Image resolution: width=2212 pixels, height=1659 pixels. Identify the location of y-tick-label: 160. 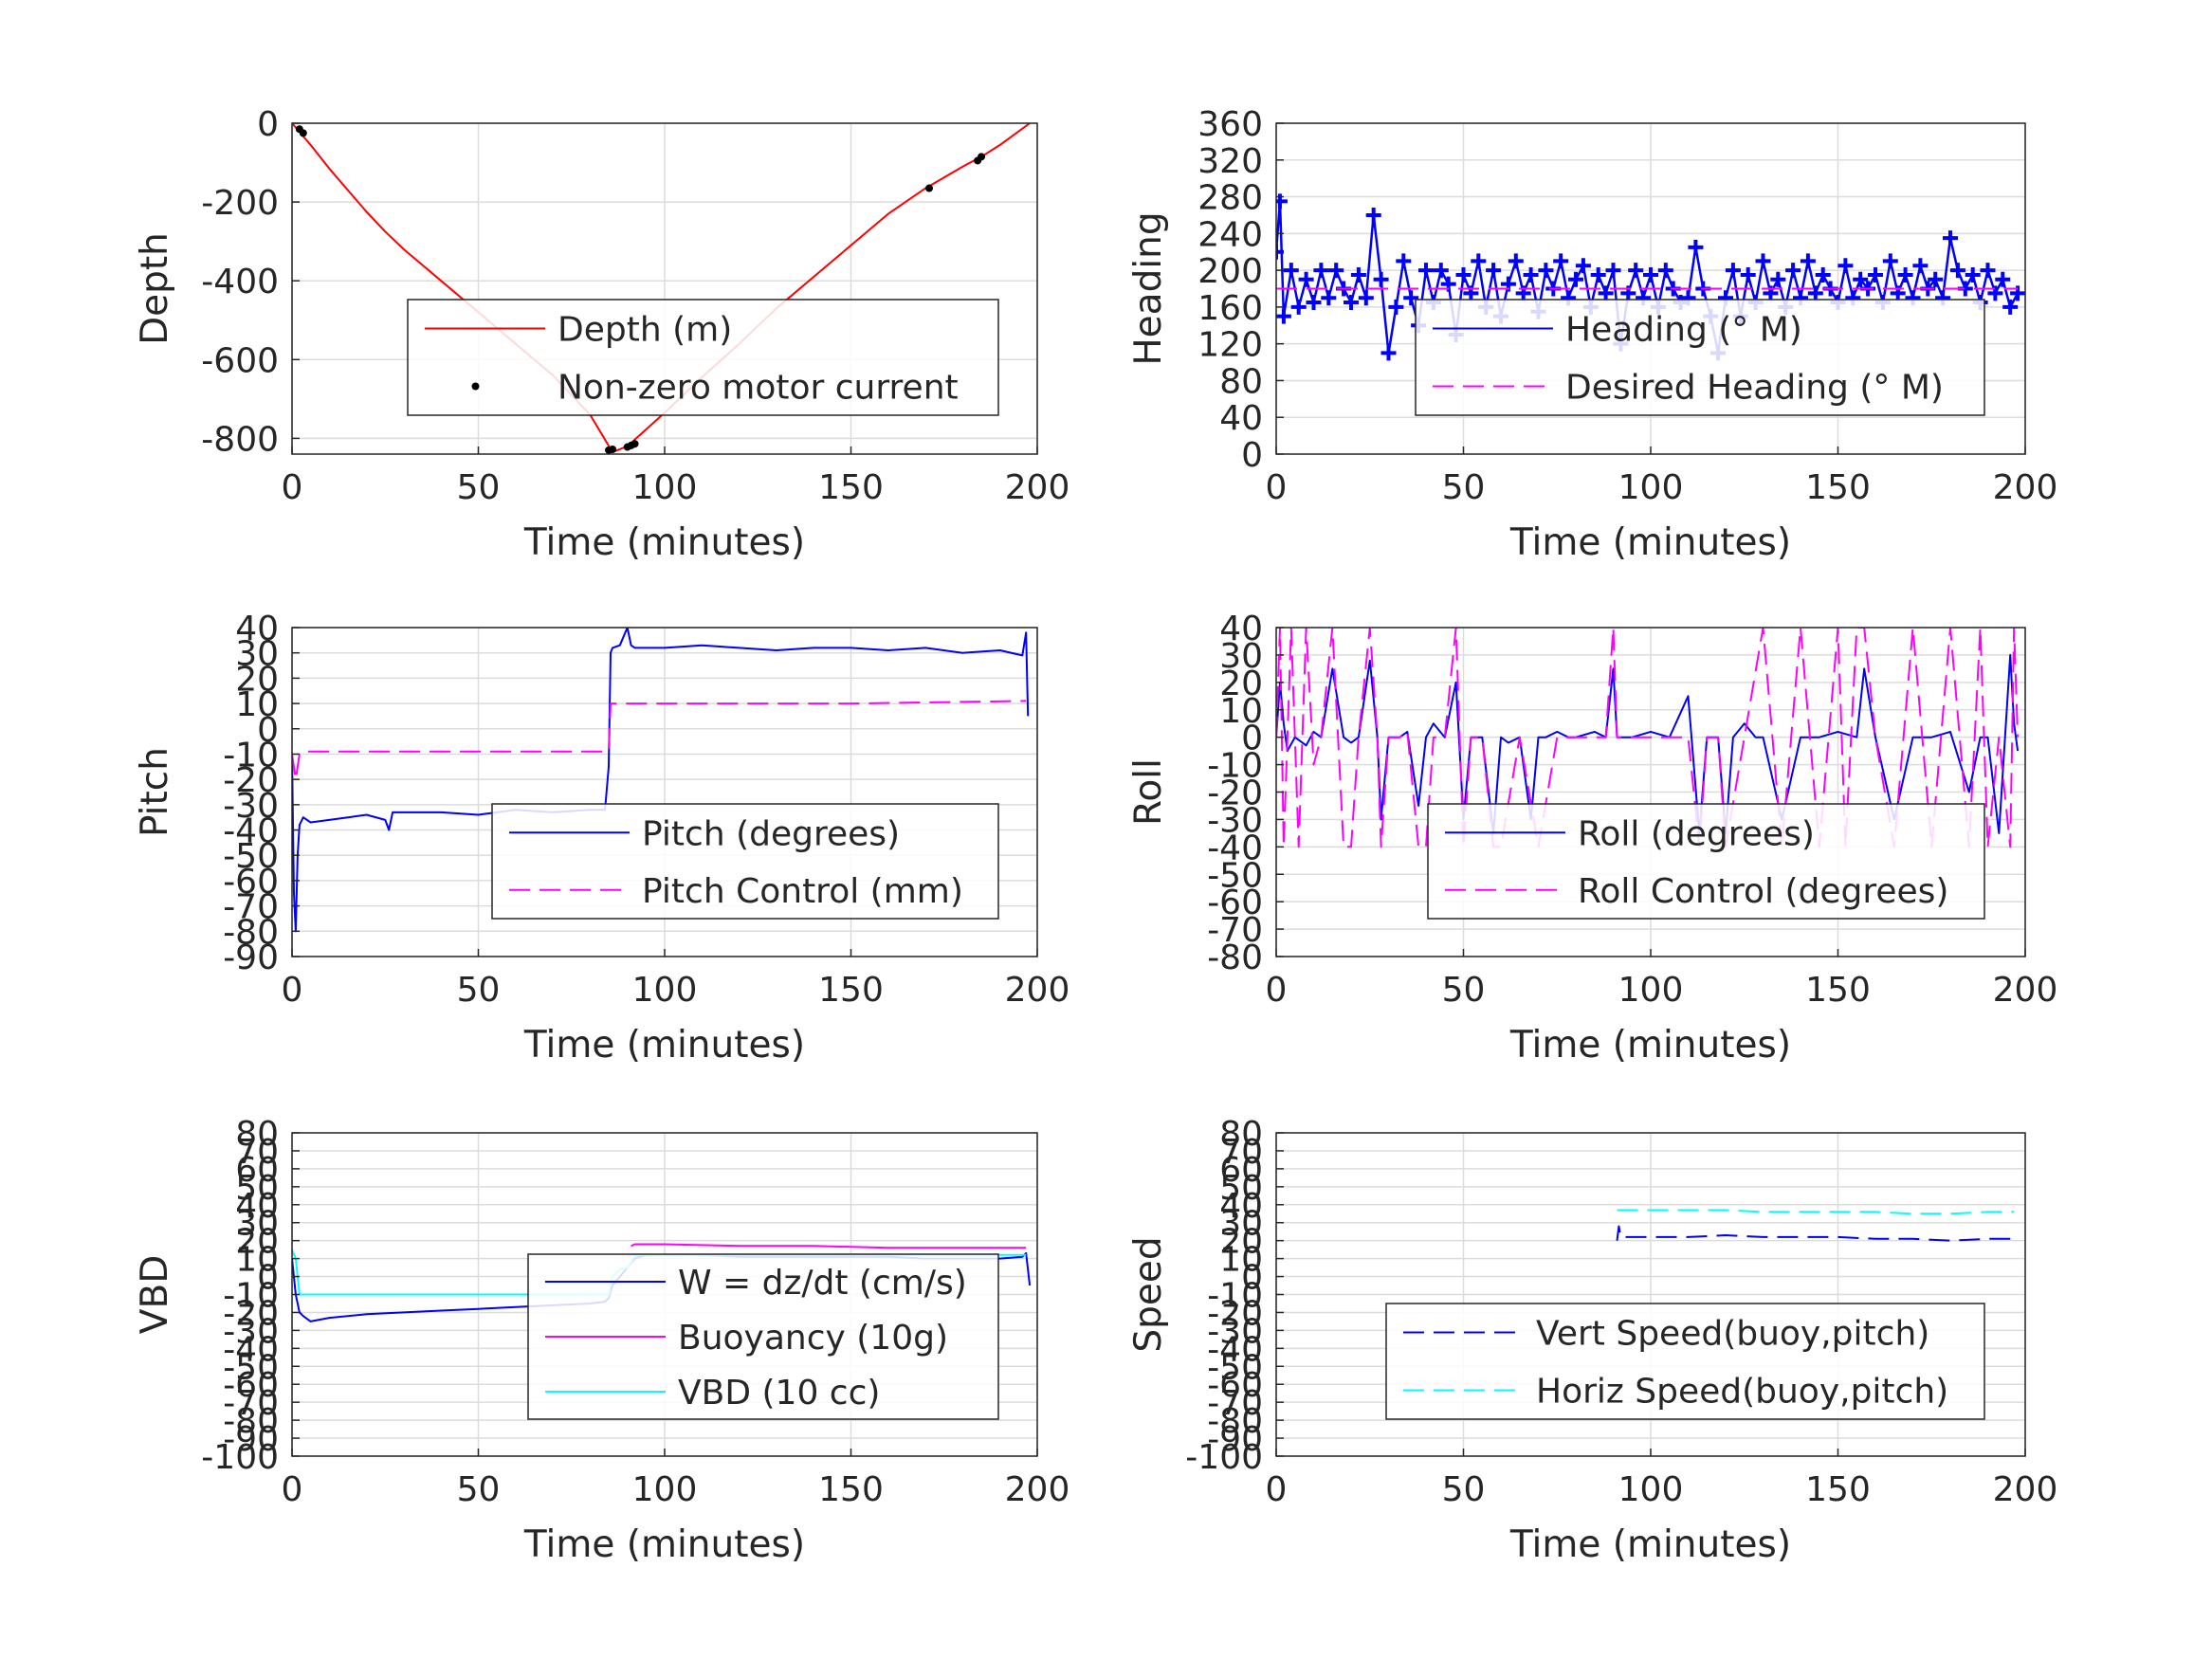
(1230, 308).